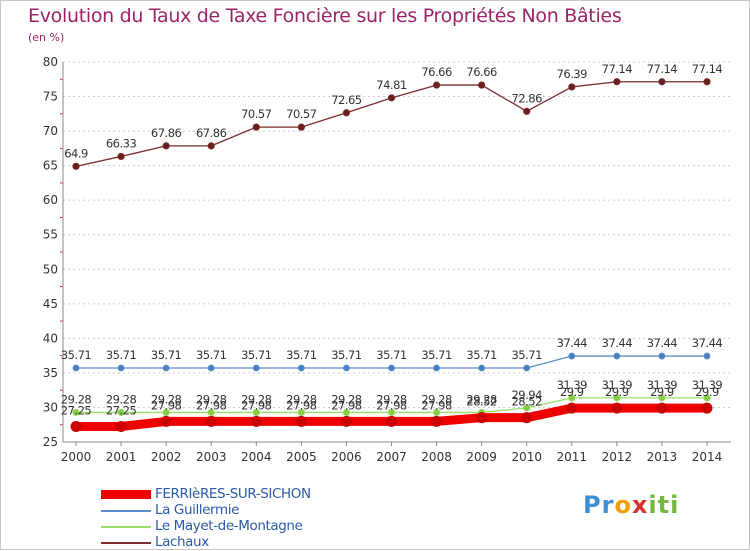  Describe the element at coordinates (526, 98) in the screenshot. I see `data-label-lachaux: 72.86` at that location.